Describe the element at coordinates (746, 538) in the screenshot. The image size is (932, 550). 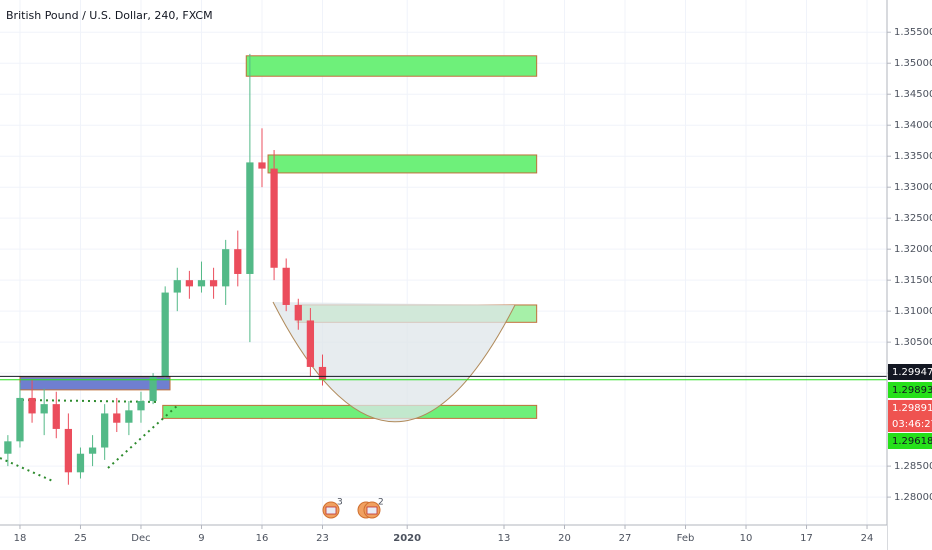
I see `x-tick-label: 10` at that location.